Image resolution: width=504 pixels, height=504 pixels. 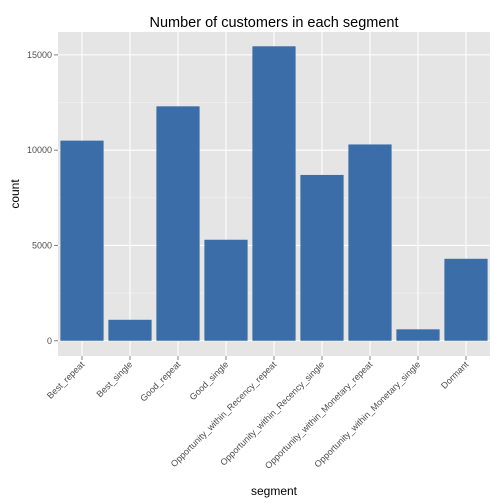 I want to click on x-tick-label: Opportunity_within_Monetary_single, so click(x=367, y=414).